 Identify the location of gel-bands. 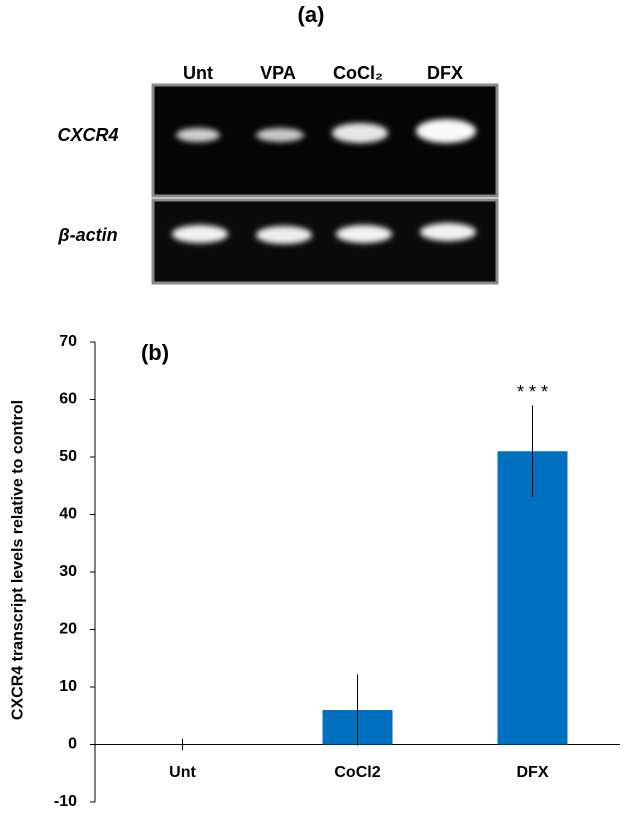
(324, 181).